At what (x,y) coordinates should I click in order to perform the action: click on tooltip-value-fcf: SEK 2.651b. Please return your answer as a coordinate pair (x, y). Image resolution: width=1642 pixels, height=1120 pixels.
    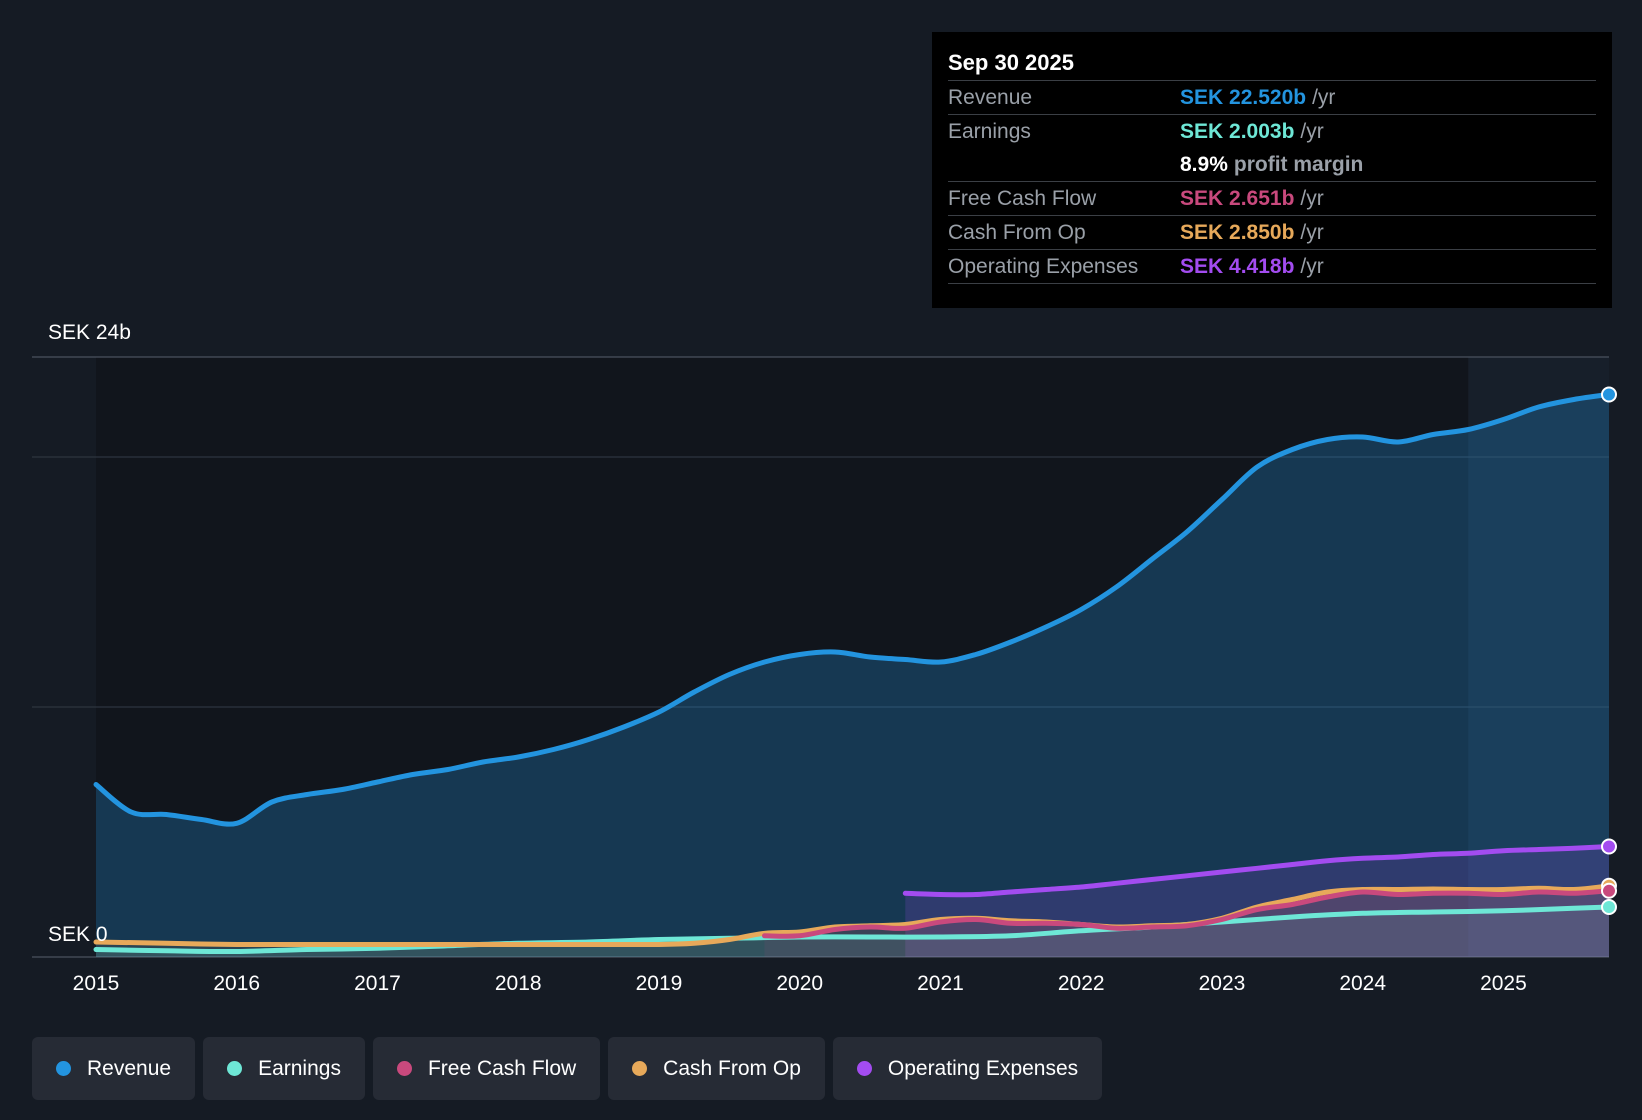
    Looking at the image, I should click on (1237, 198).